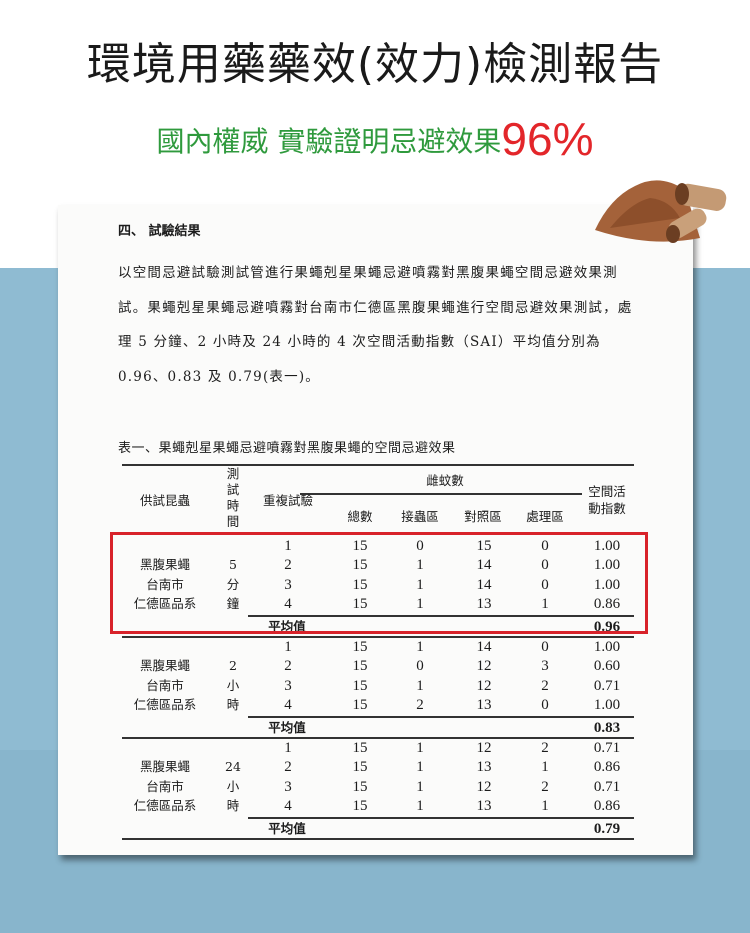  What do you see at coordinates (607, 491) in the screenshot?
I see `header-sai: 空間活` at bounding box center [607, 491].